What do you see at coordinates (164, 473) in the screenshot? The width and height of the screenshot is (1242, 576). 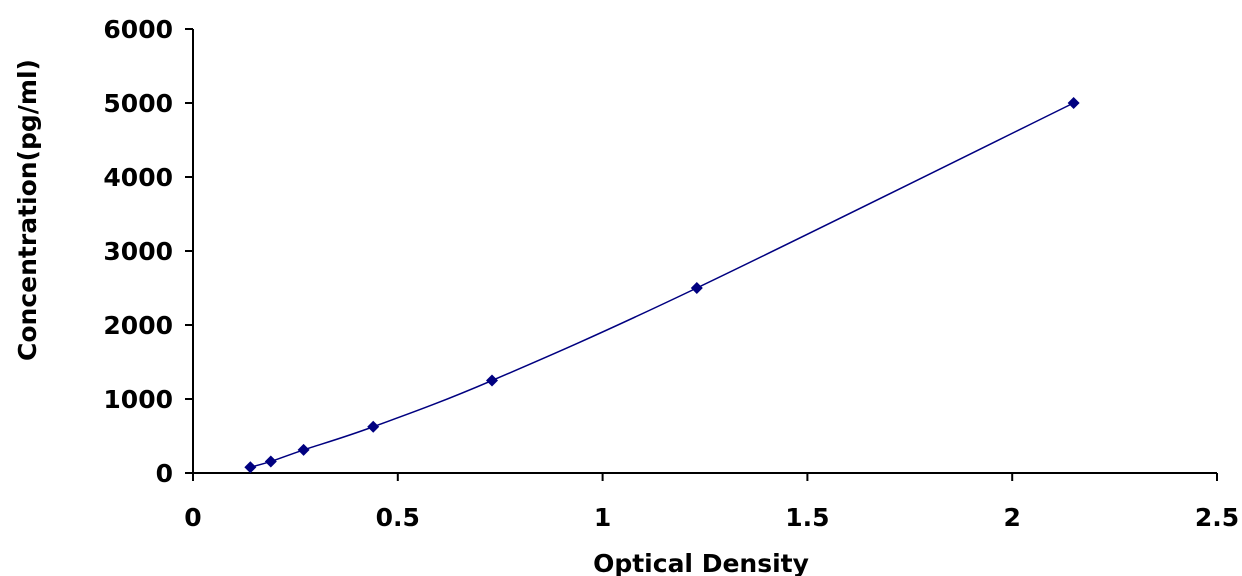 I see `y-tick-label: 0` at bounding box center [164, 473].